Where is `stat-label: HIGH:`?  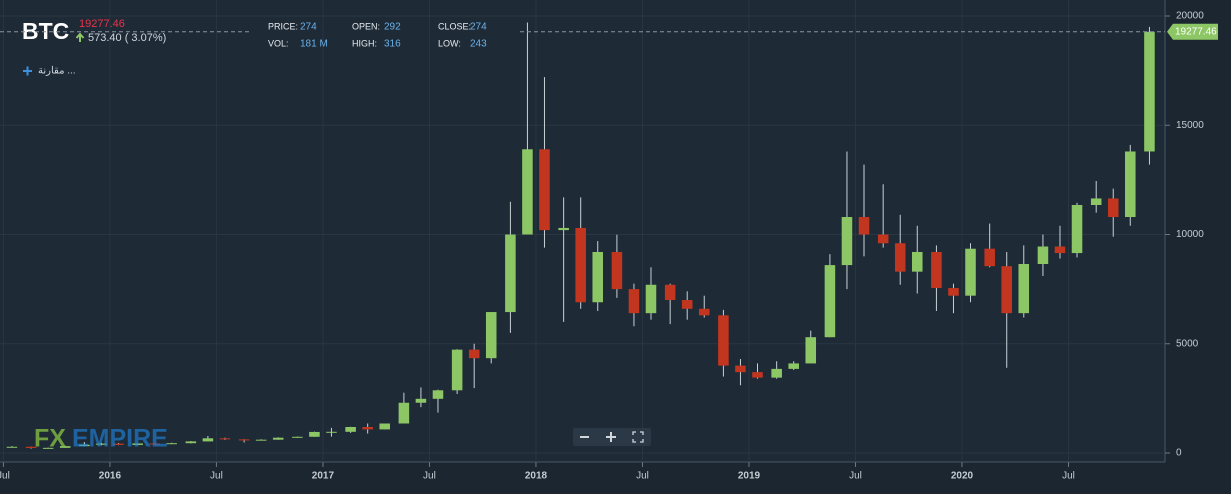
stat-label: HIGH: is located at coordinates (364, 43).